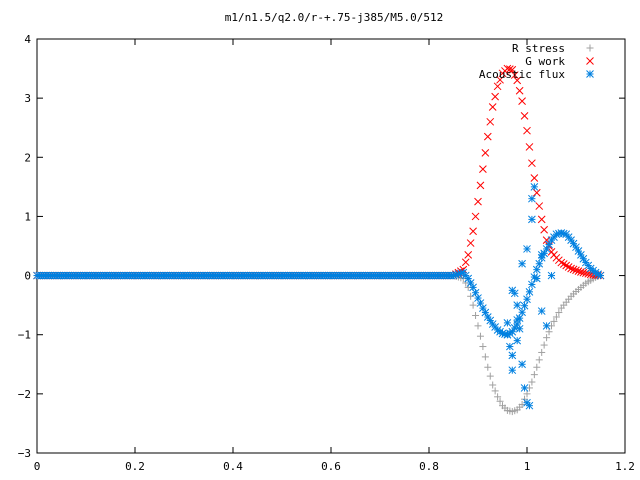 This screenshot has height=480, width=640. What do you see at coordinates (331, 466) in the screenshot?
I see `x-tick-label: 0.6` at bounding box center [331, 466].